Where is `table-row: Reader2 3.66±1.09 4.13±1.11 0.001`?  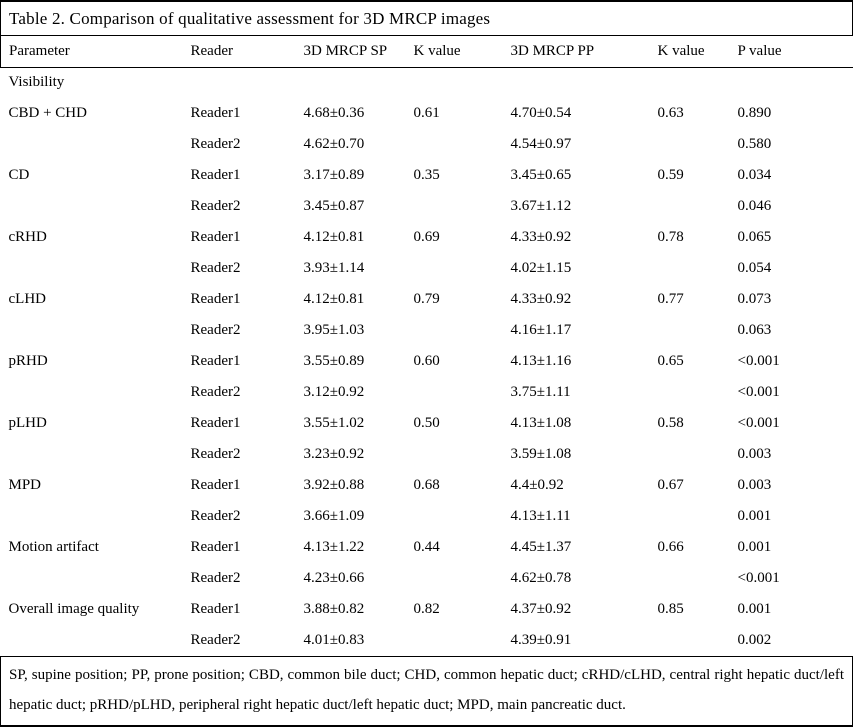 table-row: Reader2 3.66±1.09 4.13±1.11 0.001 is located at coordinates (427, 516).